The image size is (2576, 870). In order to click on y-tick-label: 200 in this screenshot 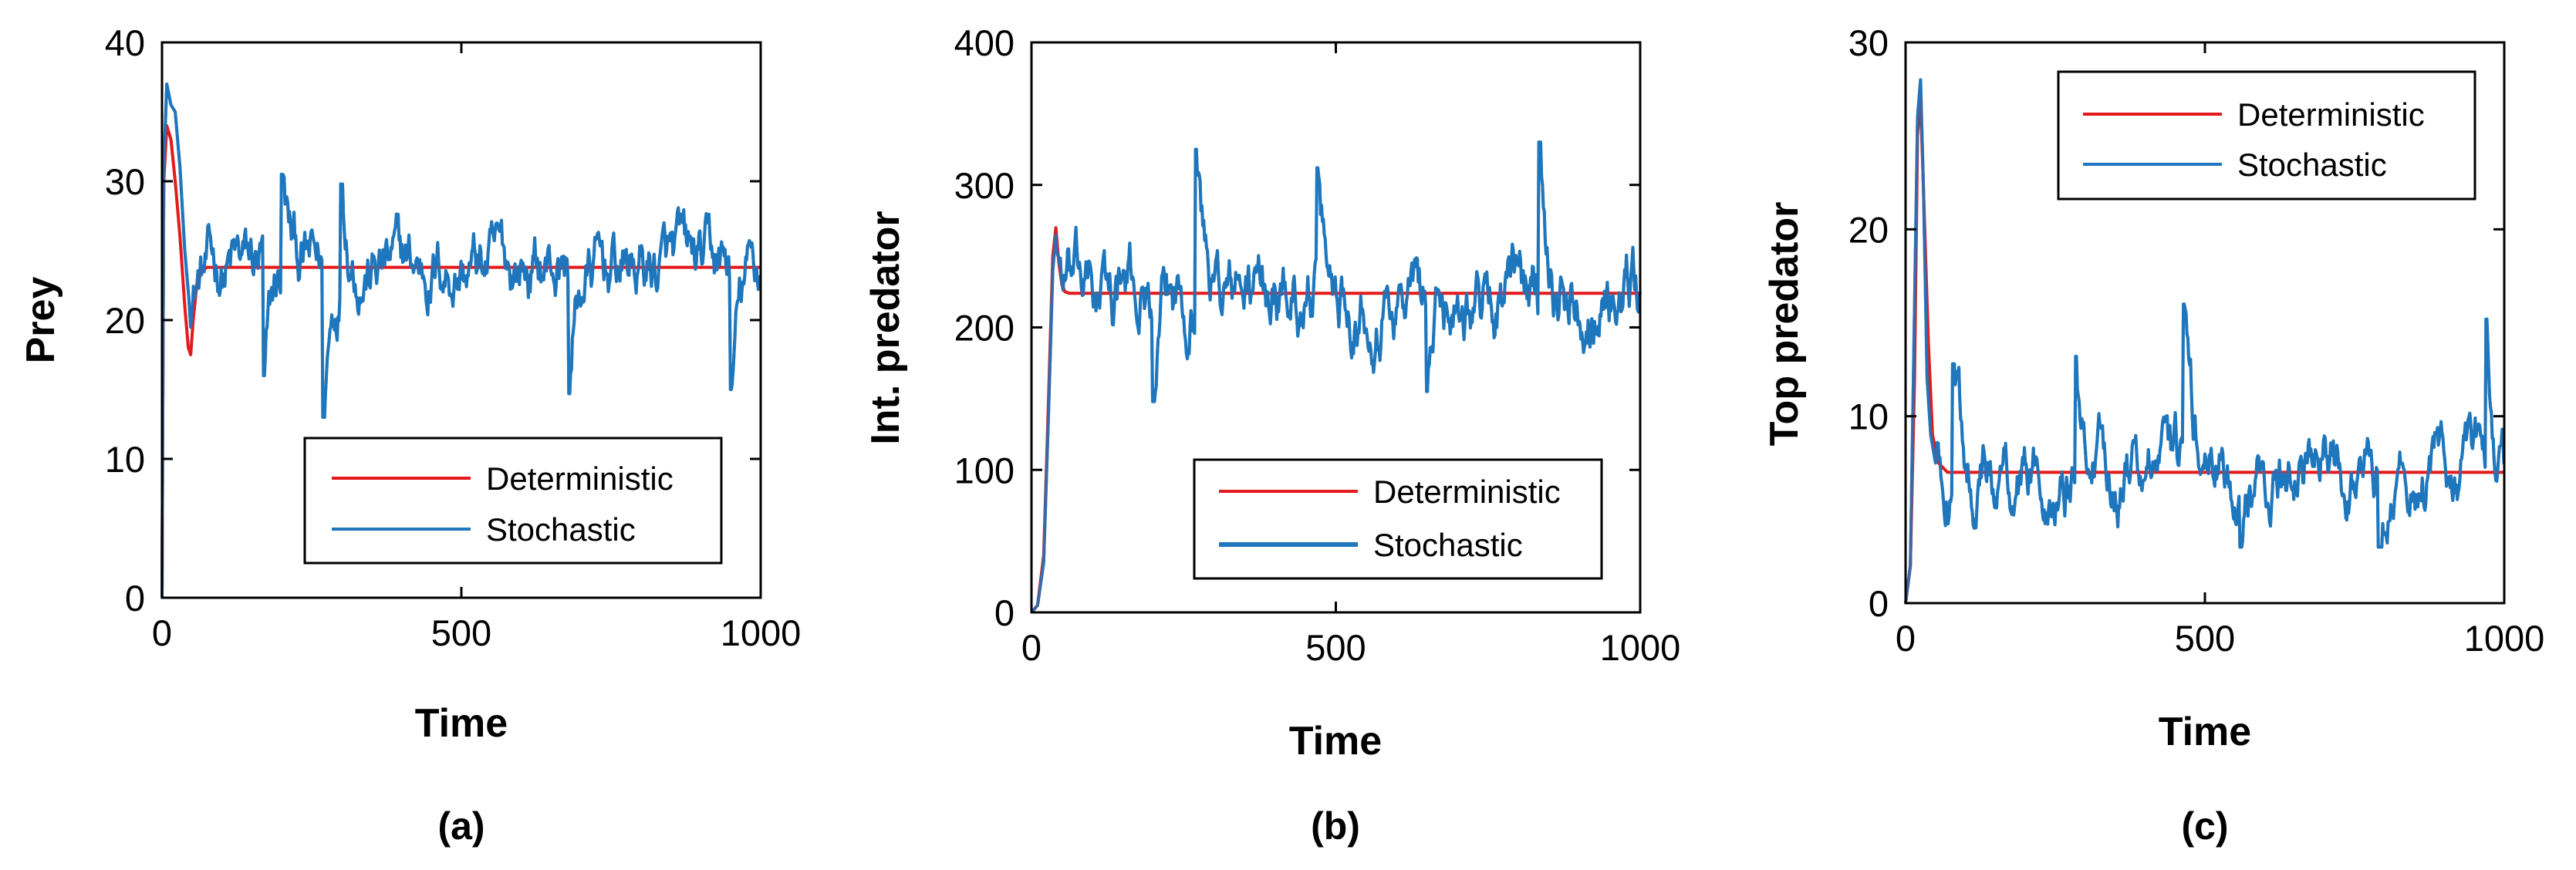, I will do `click(985, 328)`.